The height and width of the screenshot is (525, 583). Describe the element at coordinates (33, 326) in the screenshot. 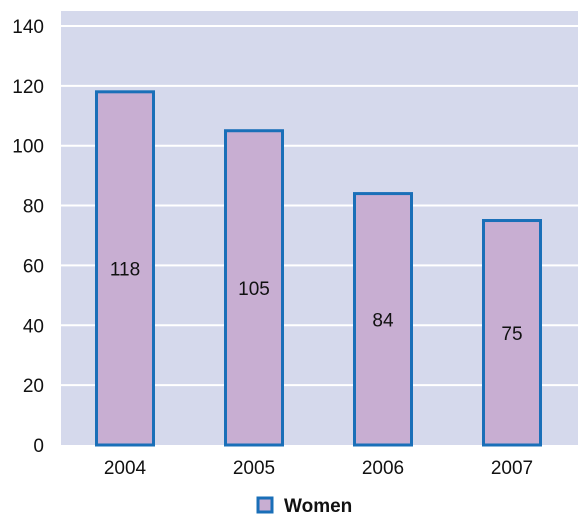

I see `y-tick-label: 40` at that location.